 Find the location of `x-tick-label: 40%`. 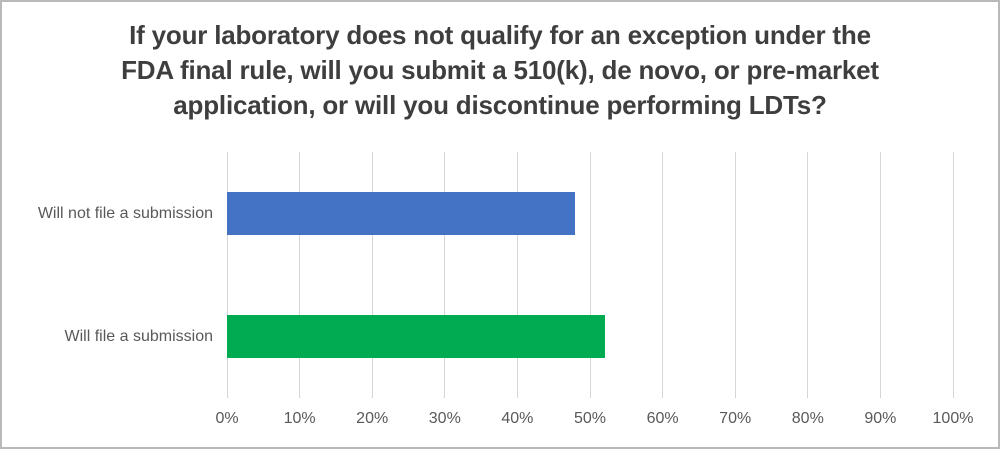

x-tick-label: 40% is located at coordinates (517, 418).